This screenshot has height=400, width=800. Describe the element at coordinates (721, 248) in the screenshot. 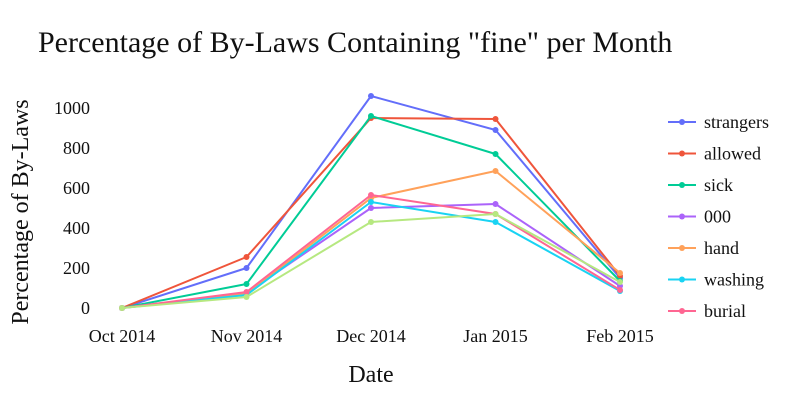

I see `legend-label: hand` at that location.